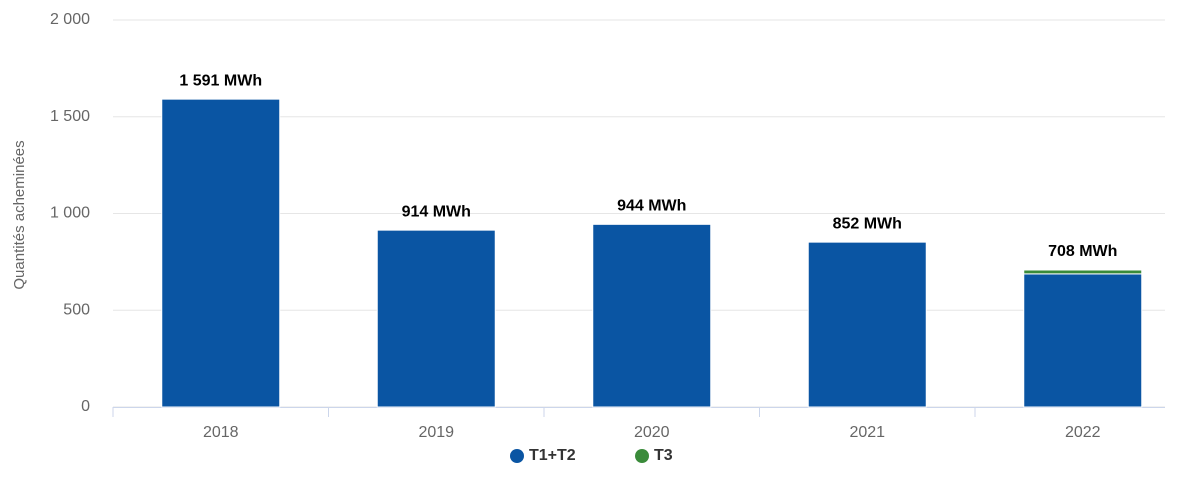 This screenshot has width=1179, height=491. What do you see at coordinates (651, 206) in the screenshot?
I see `data-label: 944 MWh` at bounding box center [651, 206].